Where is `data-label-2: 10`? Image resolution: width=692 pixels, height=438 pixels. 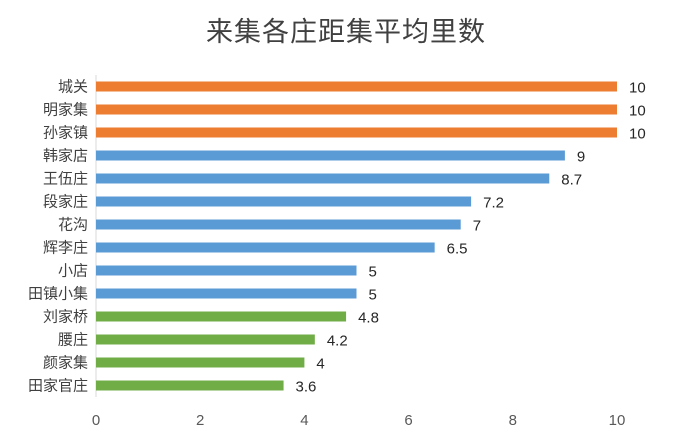
data-label-2: 10 is located at coordinates (637, 134).